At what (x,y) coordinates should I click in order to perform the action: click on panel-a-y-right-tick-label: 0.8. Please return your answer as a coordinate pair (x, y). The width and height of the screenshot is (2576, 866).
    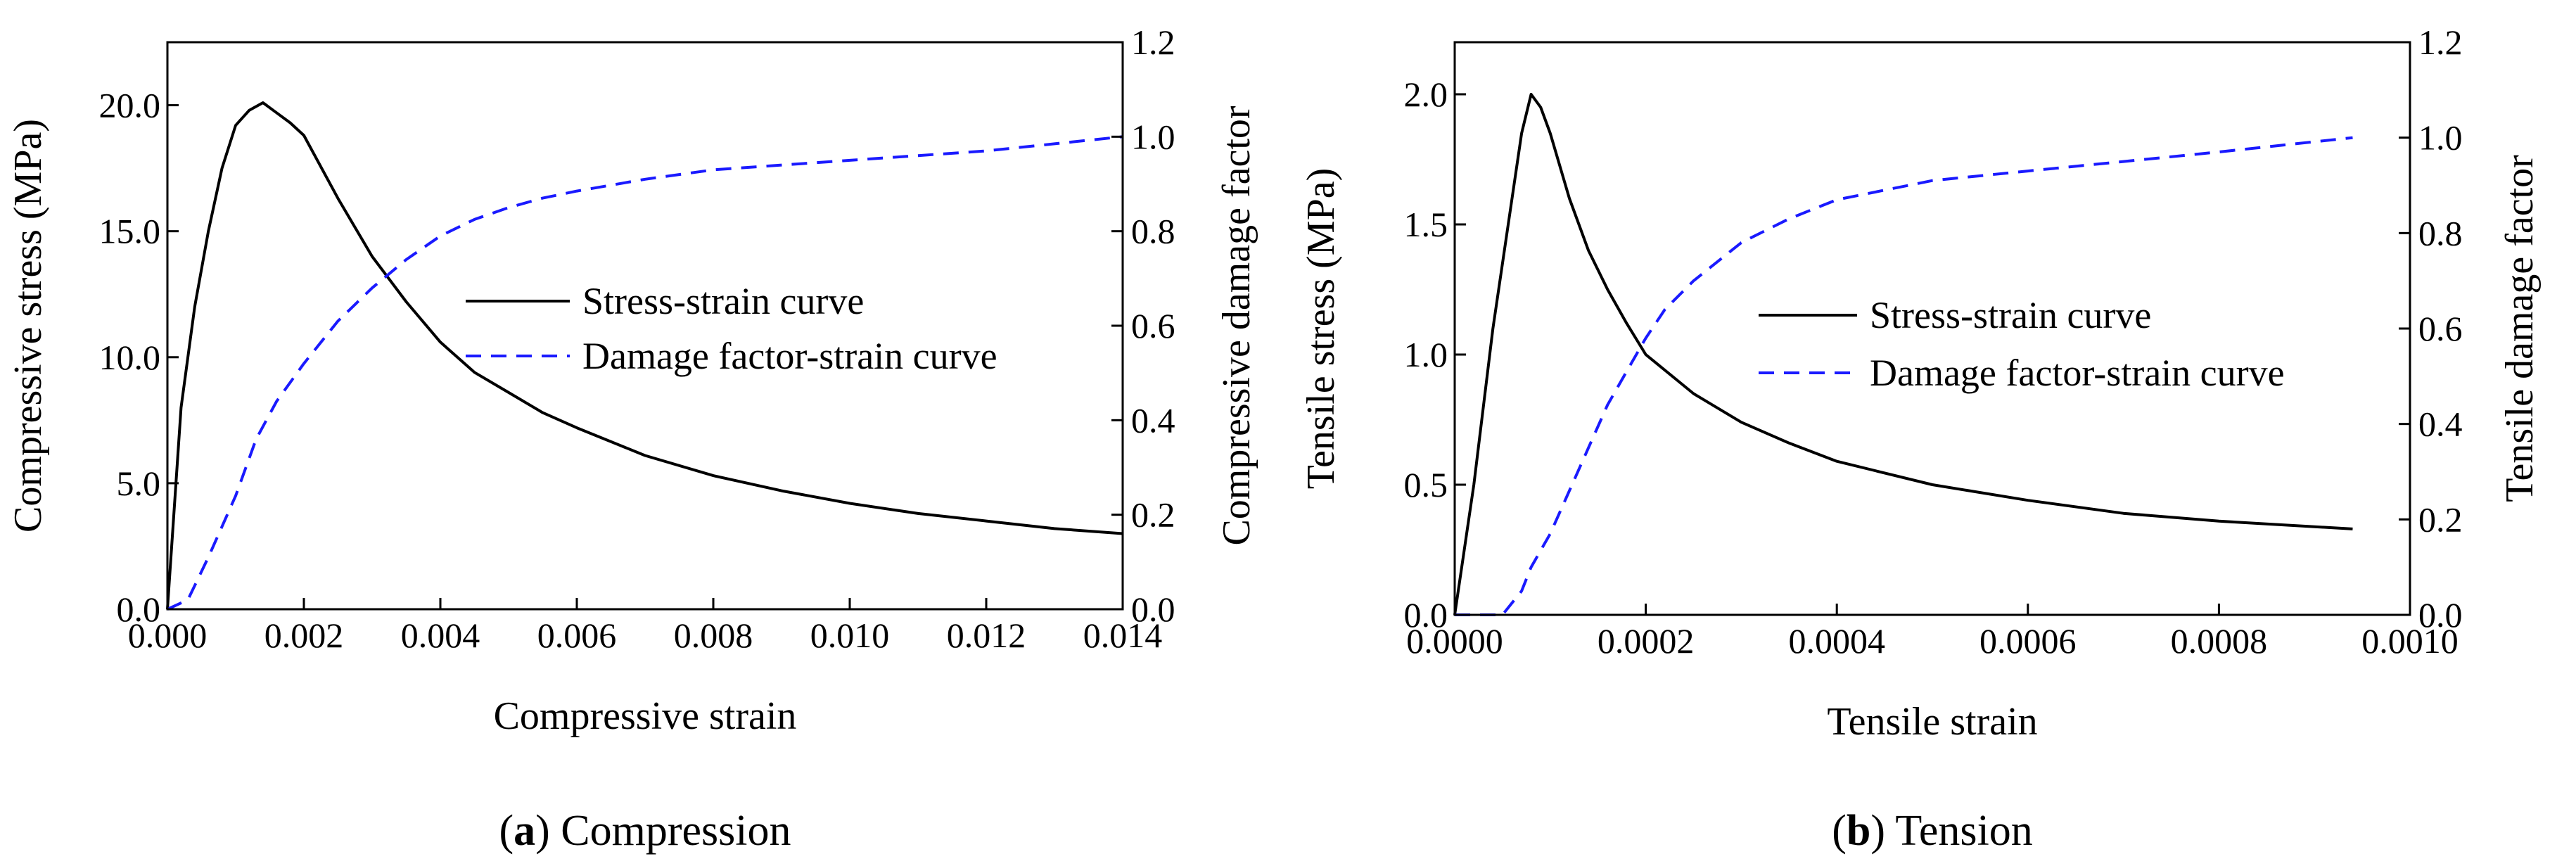
    Looking at the image, I should click on (1153, 232).